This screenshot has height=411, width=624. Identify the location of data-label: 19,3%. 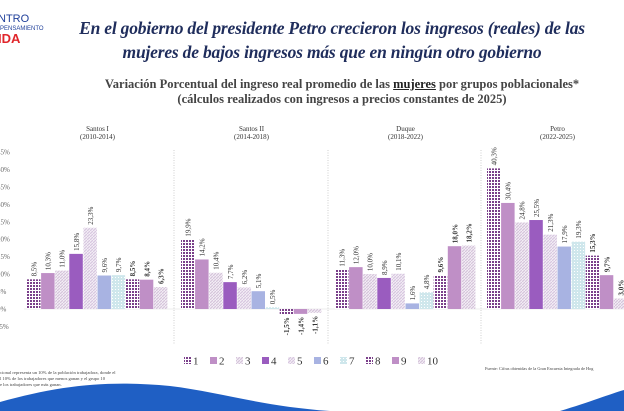
(579, 229).